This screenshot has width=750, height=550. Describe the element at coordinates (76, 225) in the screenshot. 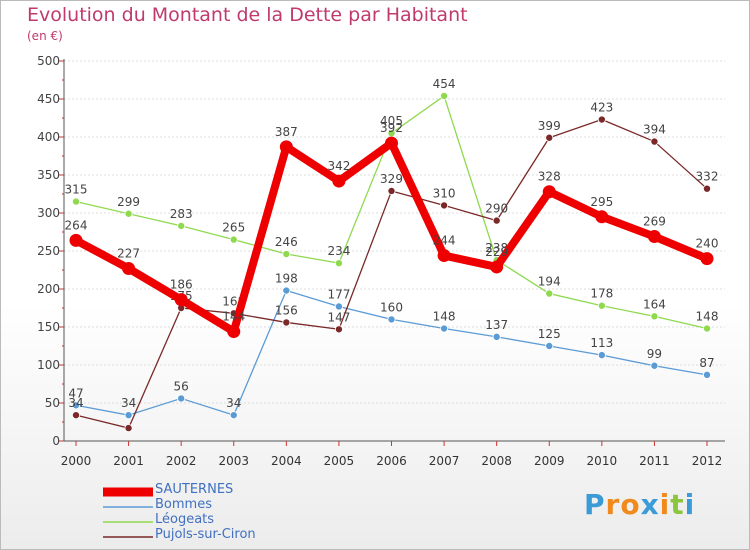

I see `data-label: 264` at that location.